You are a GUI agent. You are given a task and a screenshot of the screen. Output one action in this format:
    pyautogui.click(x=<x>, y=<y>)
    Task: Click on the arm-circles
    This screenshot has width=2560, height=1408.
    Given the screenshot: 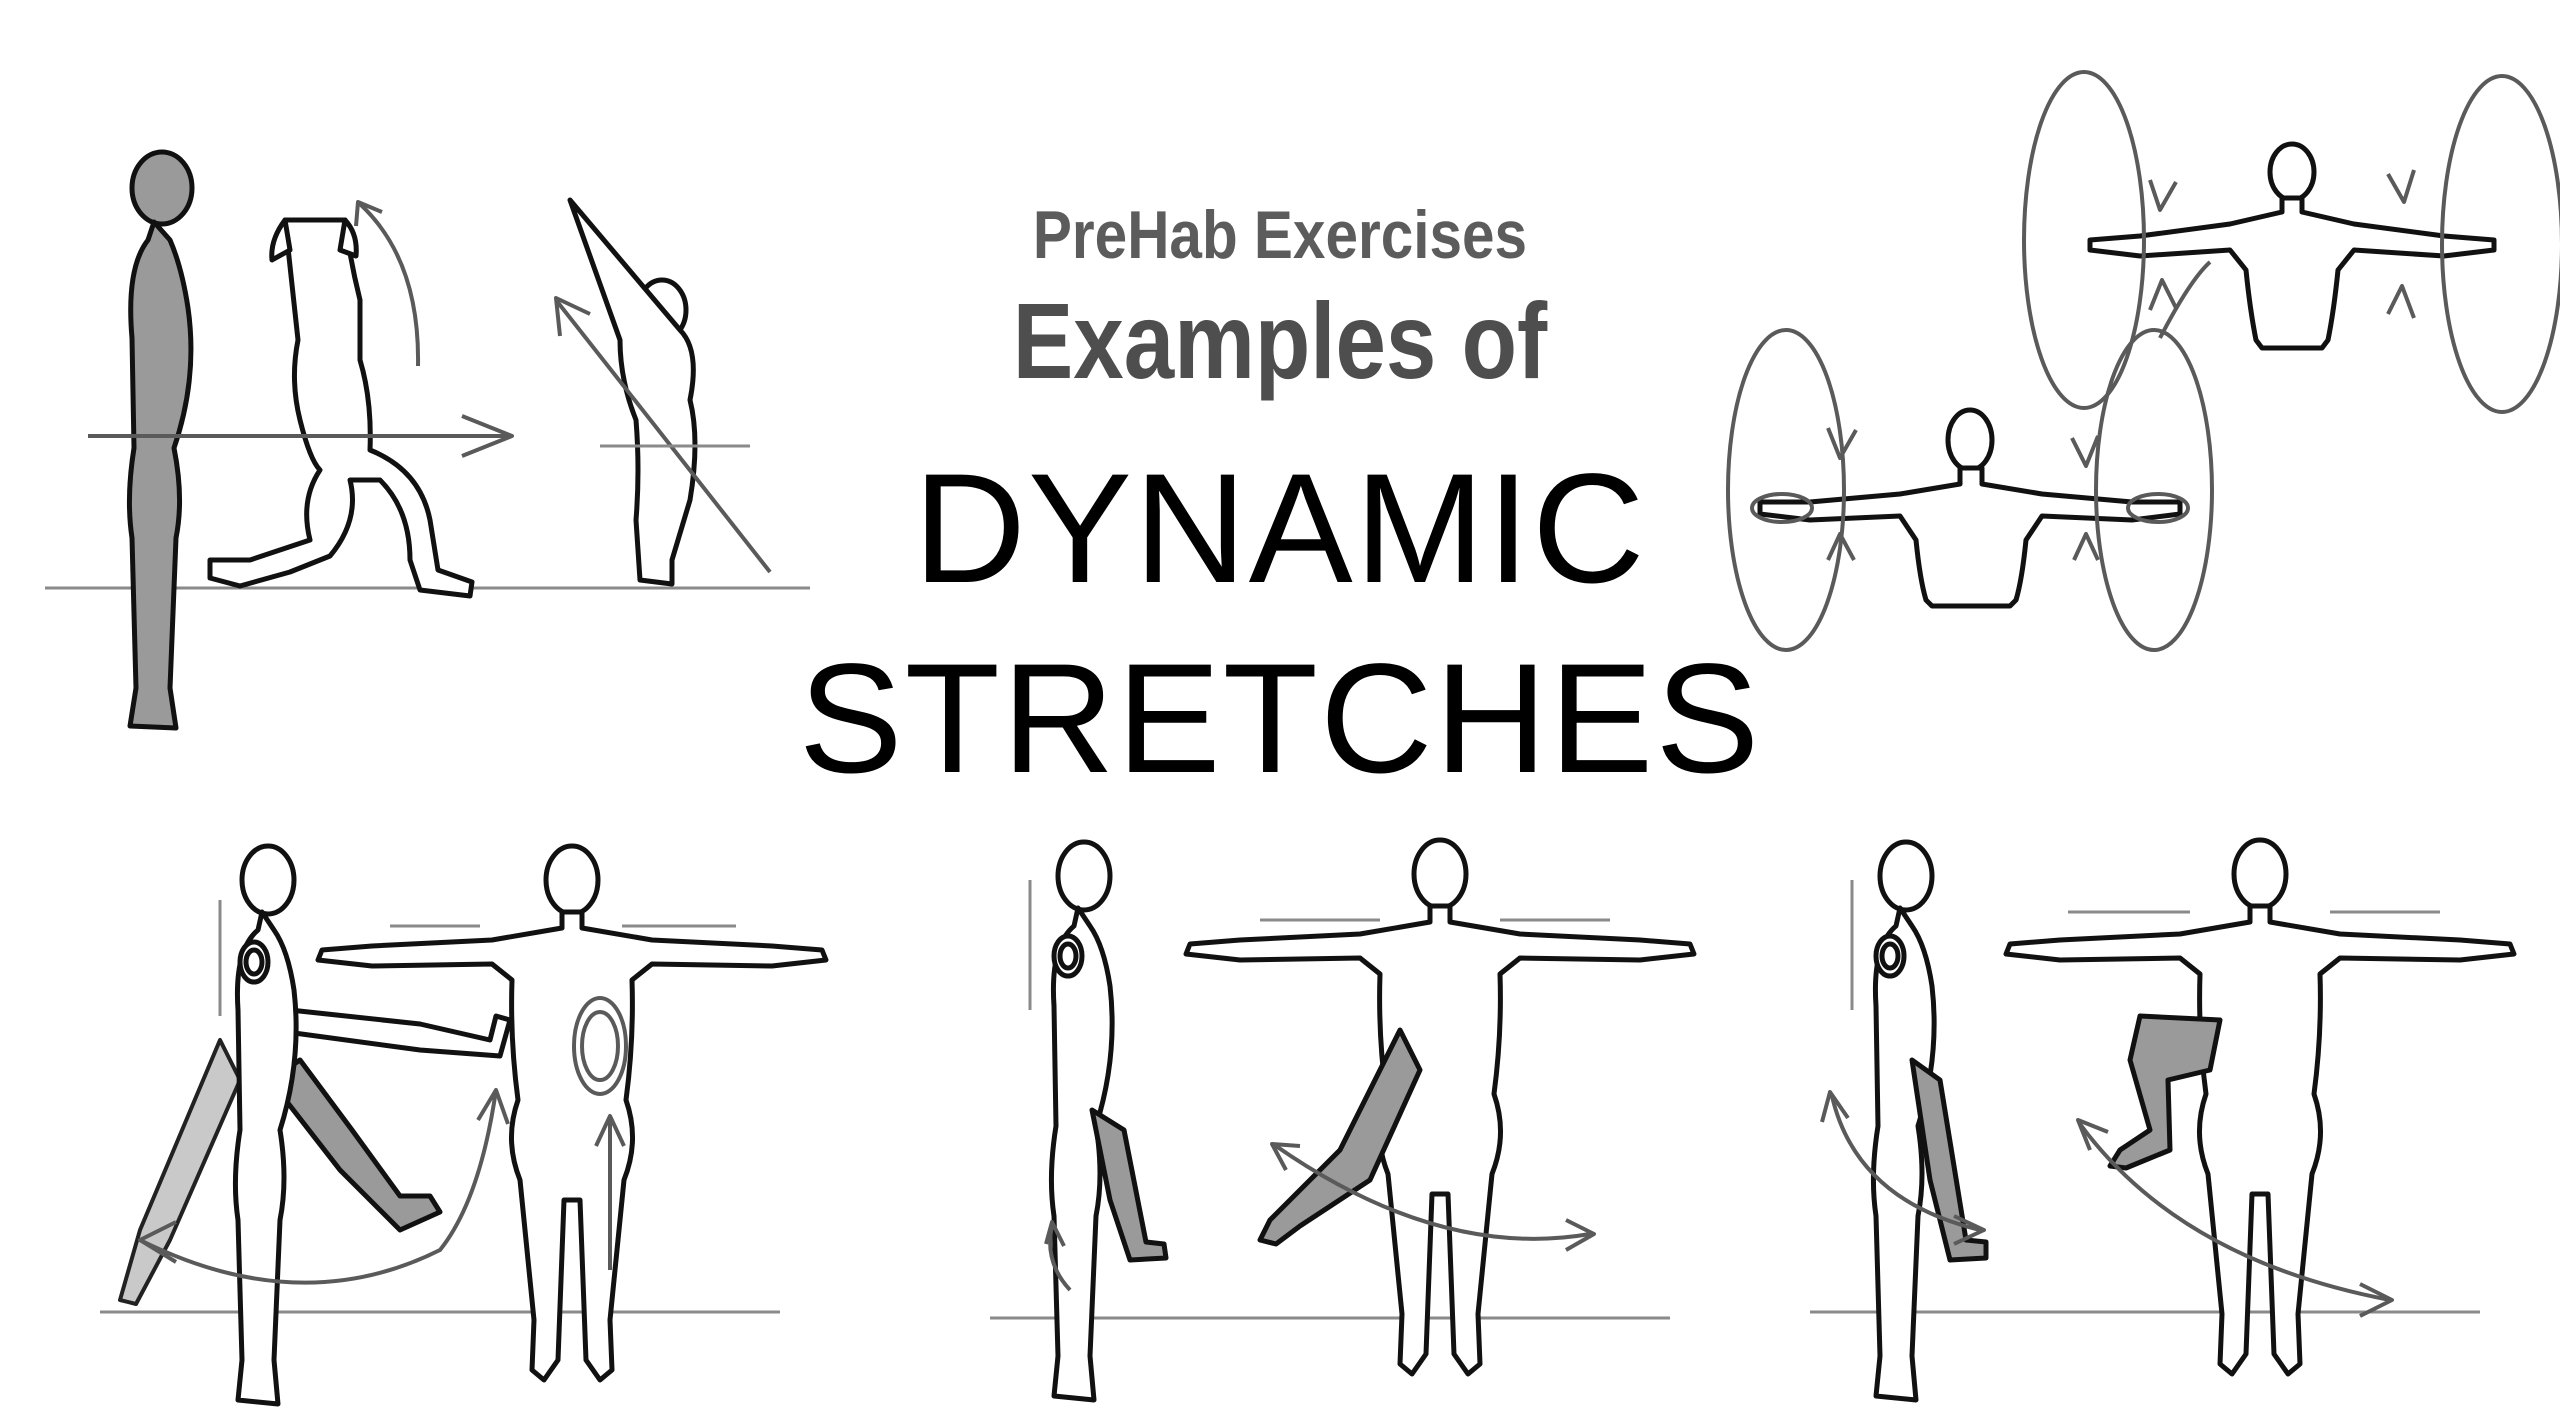 What is the action you would take?
    pyautogui.click(x=2143, y=361)
    